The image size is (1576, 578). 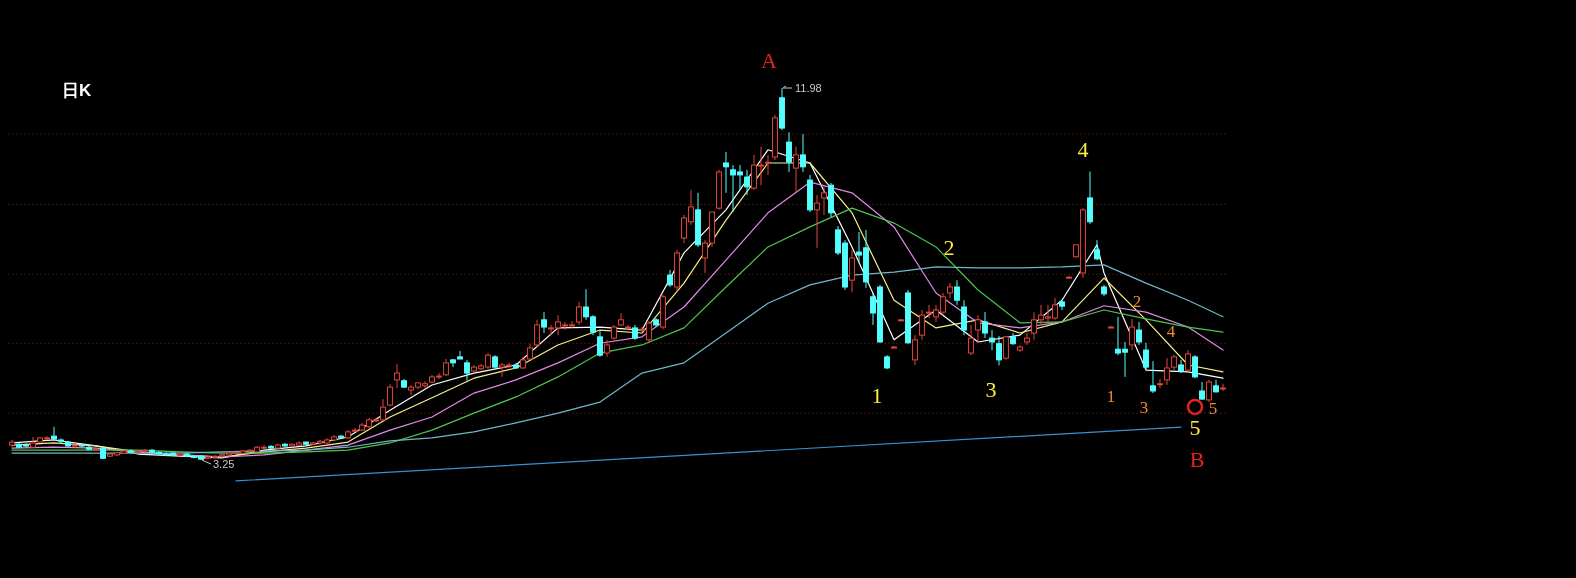 What do you see at coordinates (224, 464) in the screenshot?
I see `annotation: 3.25` at bounding box center [224, 464].